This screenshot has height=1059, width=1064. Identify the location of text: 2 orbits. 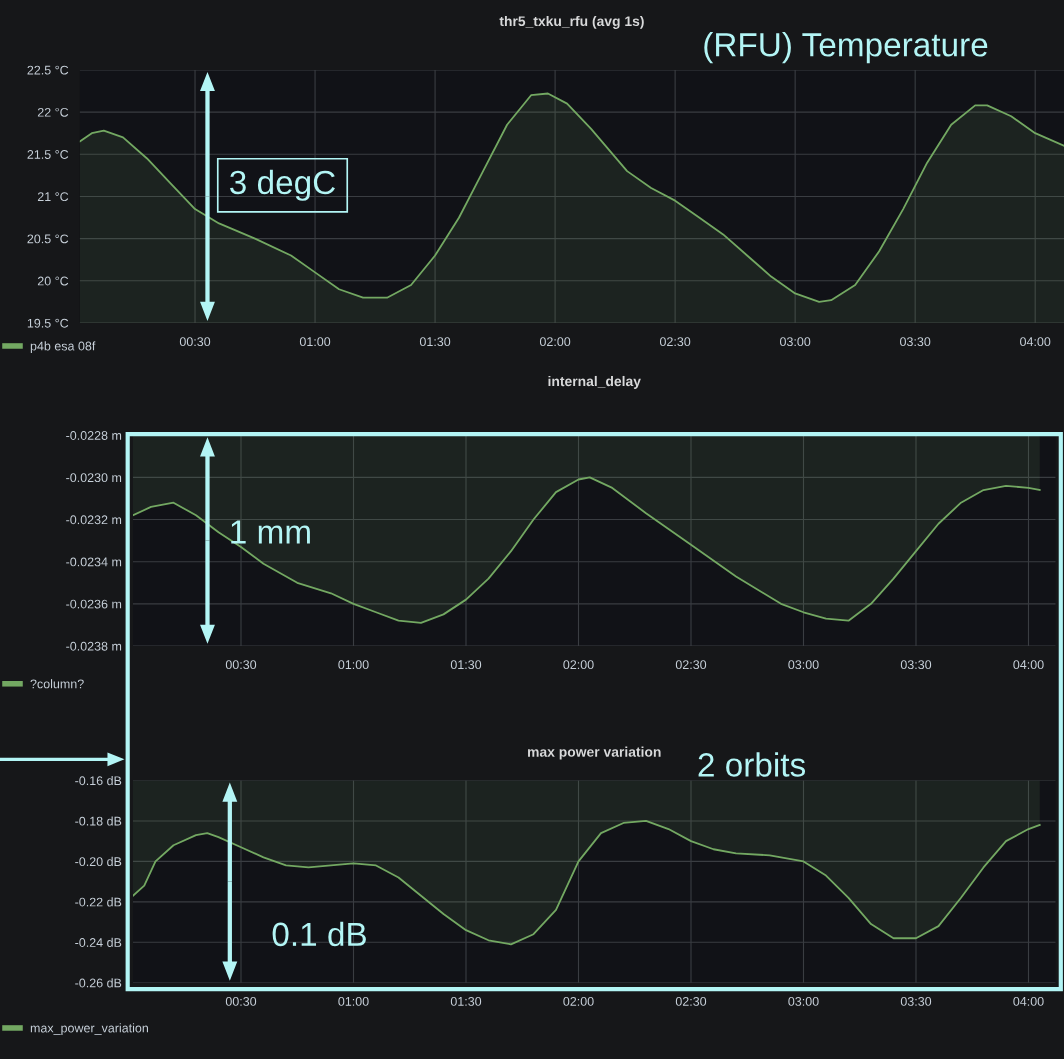
(752, 764).